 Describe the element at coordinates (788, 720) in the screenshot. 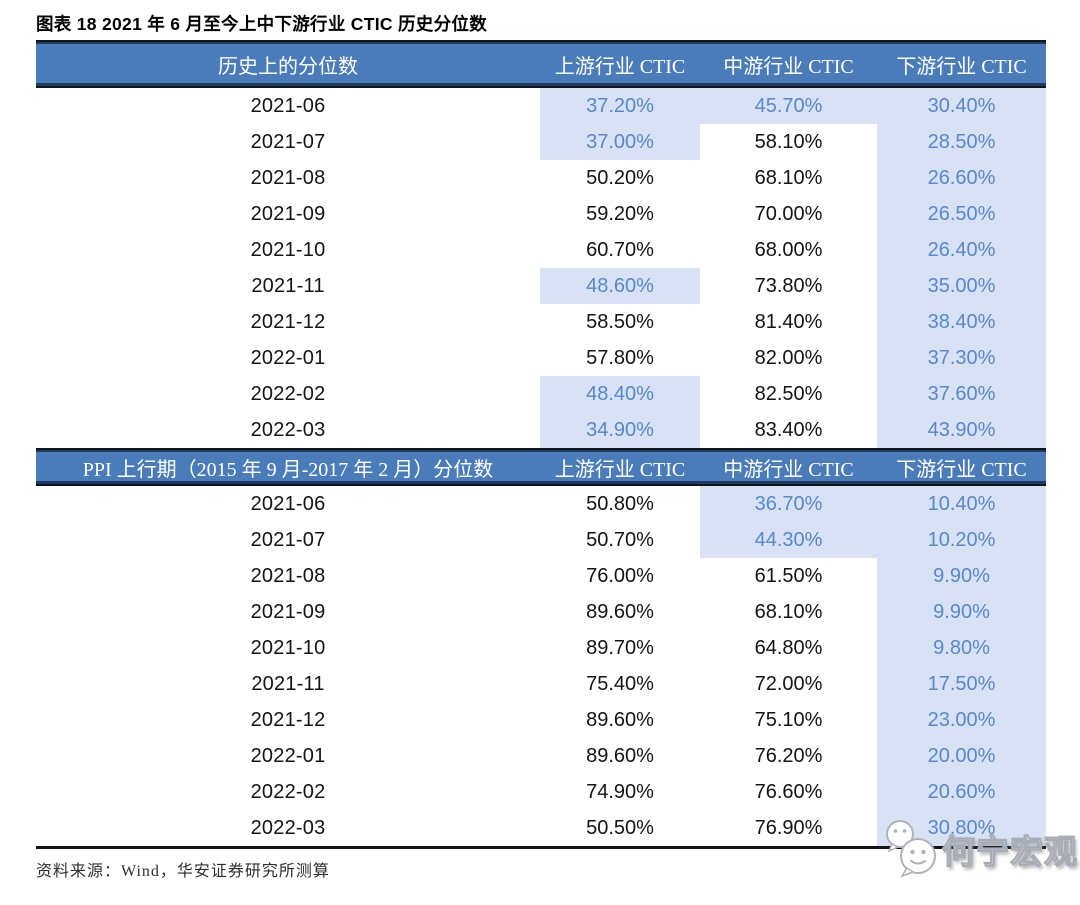

I see `midstream-ctic-cell: 75.10%` at that location.